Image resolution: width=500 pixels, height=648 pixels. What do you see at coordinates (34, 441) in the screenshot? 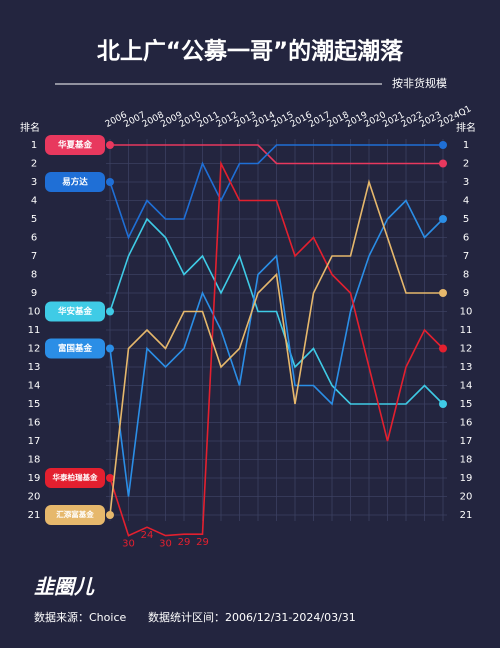
I see `y-tick-label: 17` at bounding box center [34, 441].